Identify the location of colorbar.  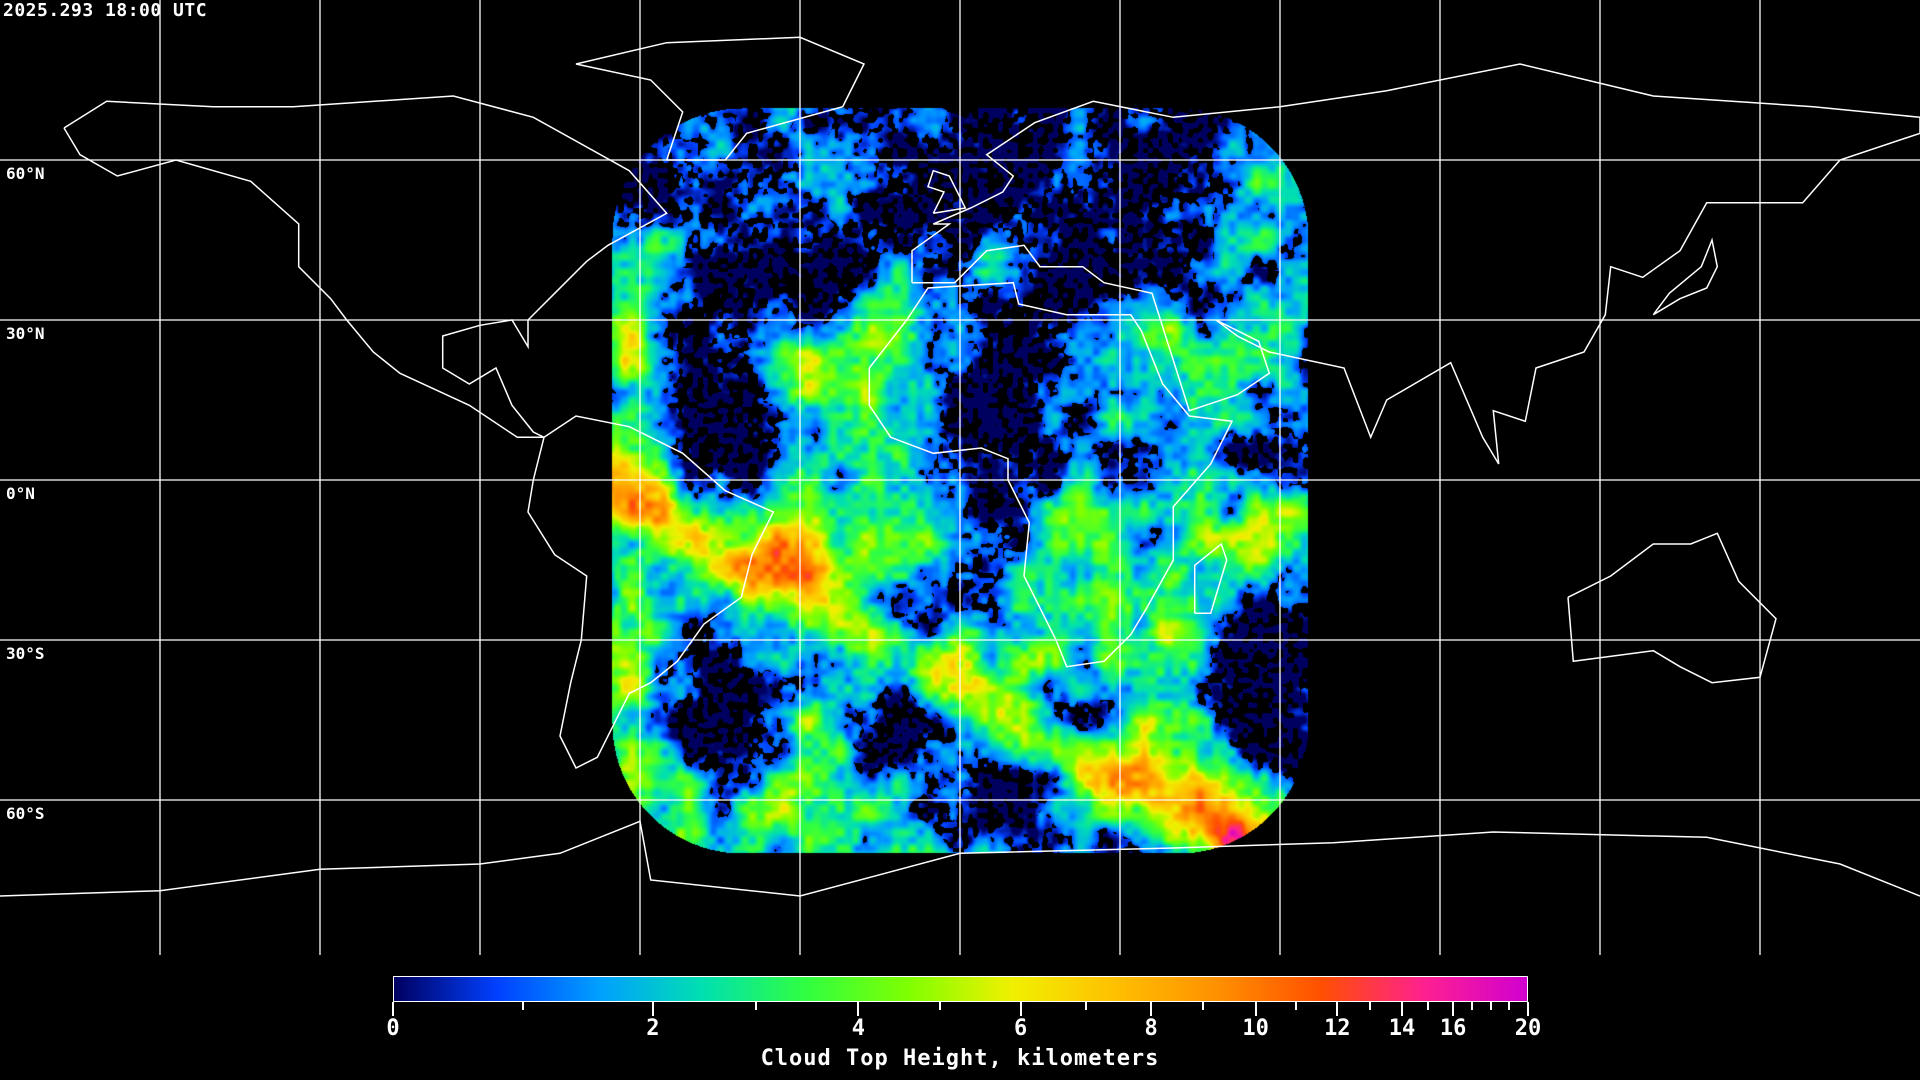
(960, 989).